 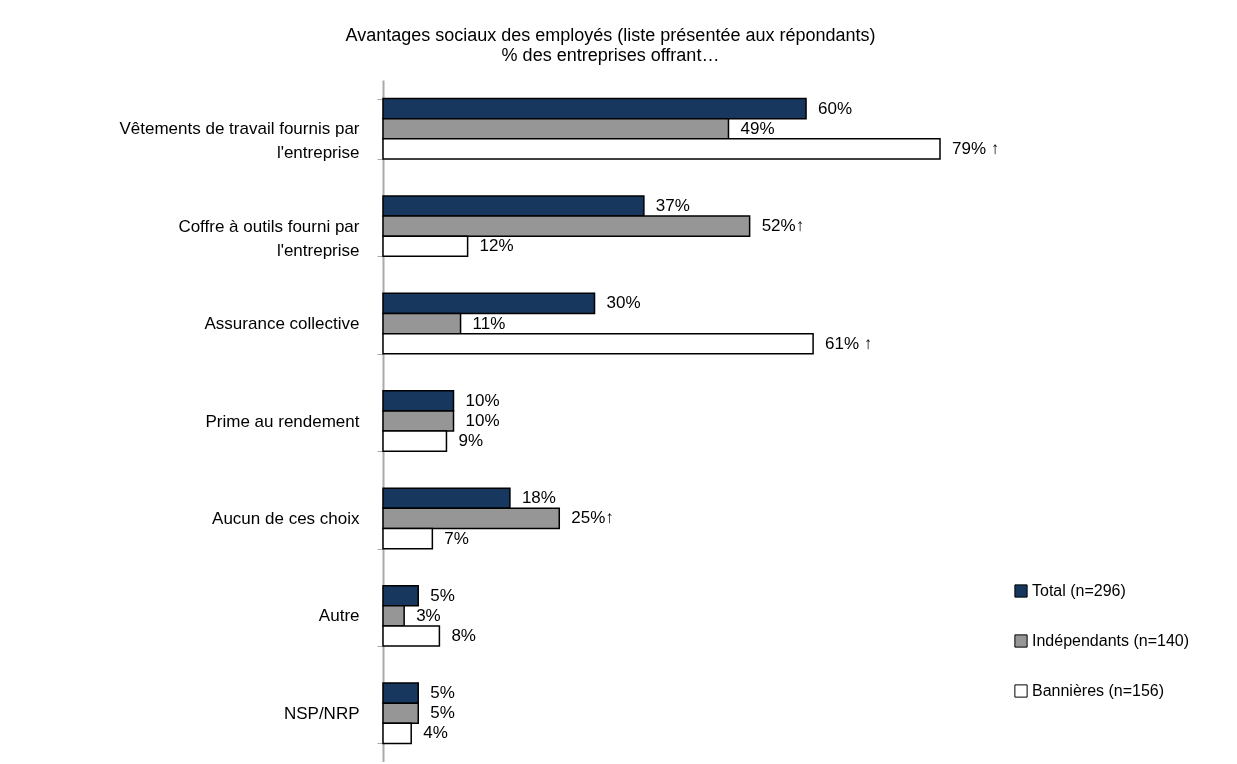 I want to click on data-label: 9%, so click(x=471, y=441).